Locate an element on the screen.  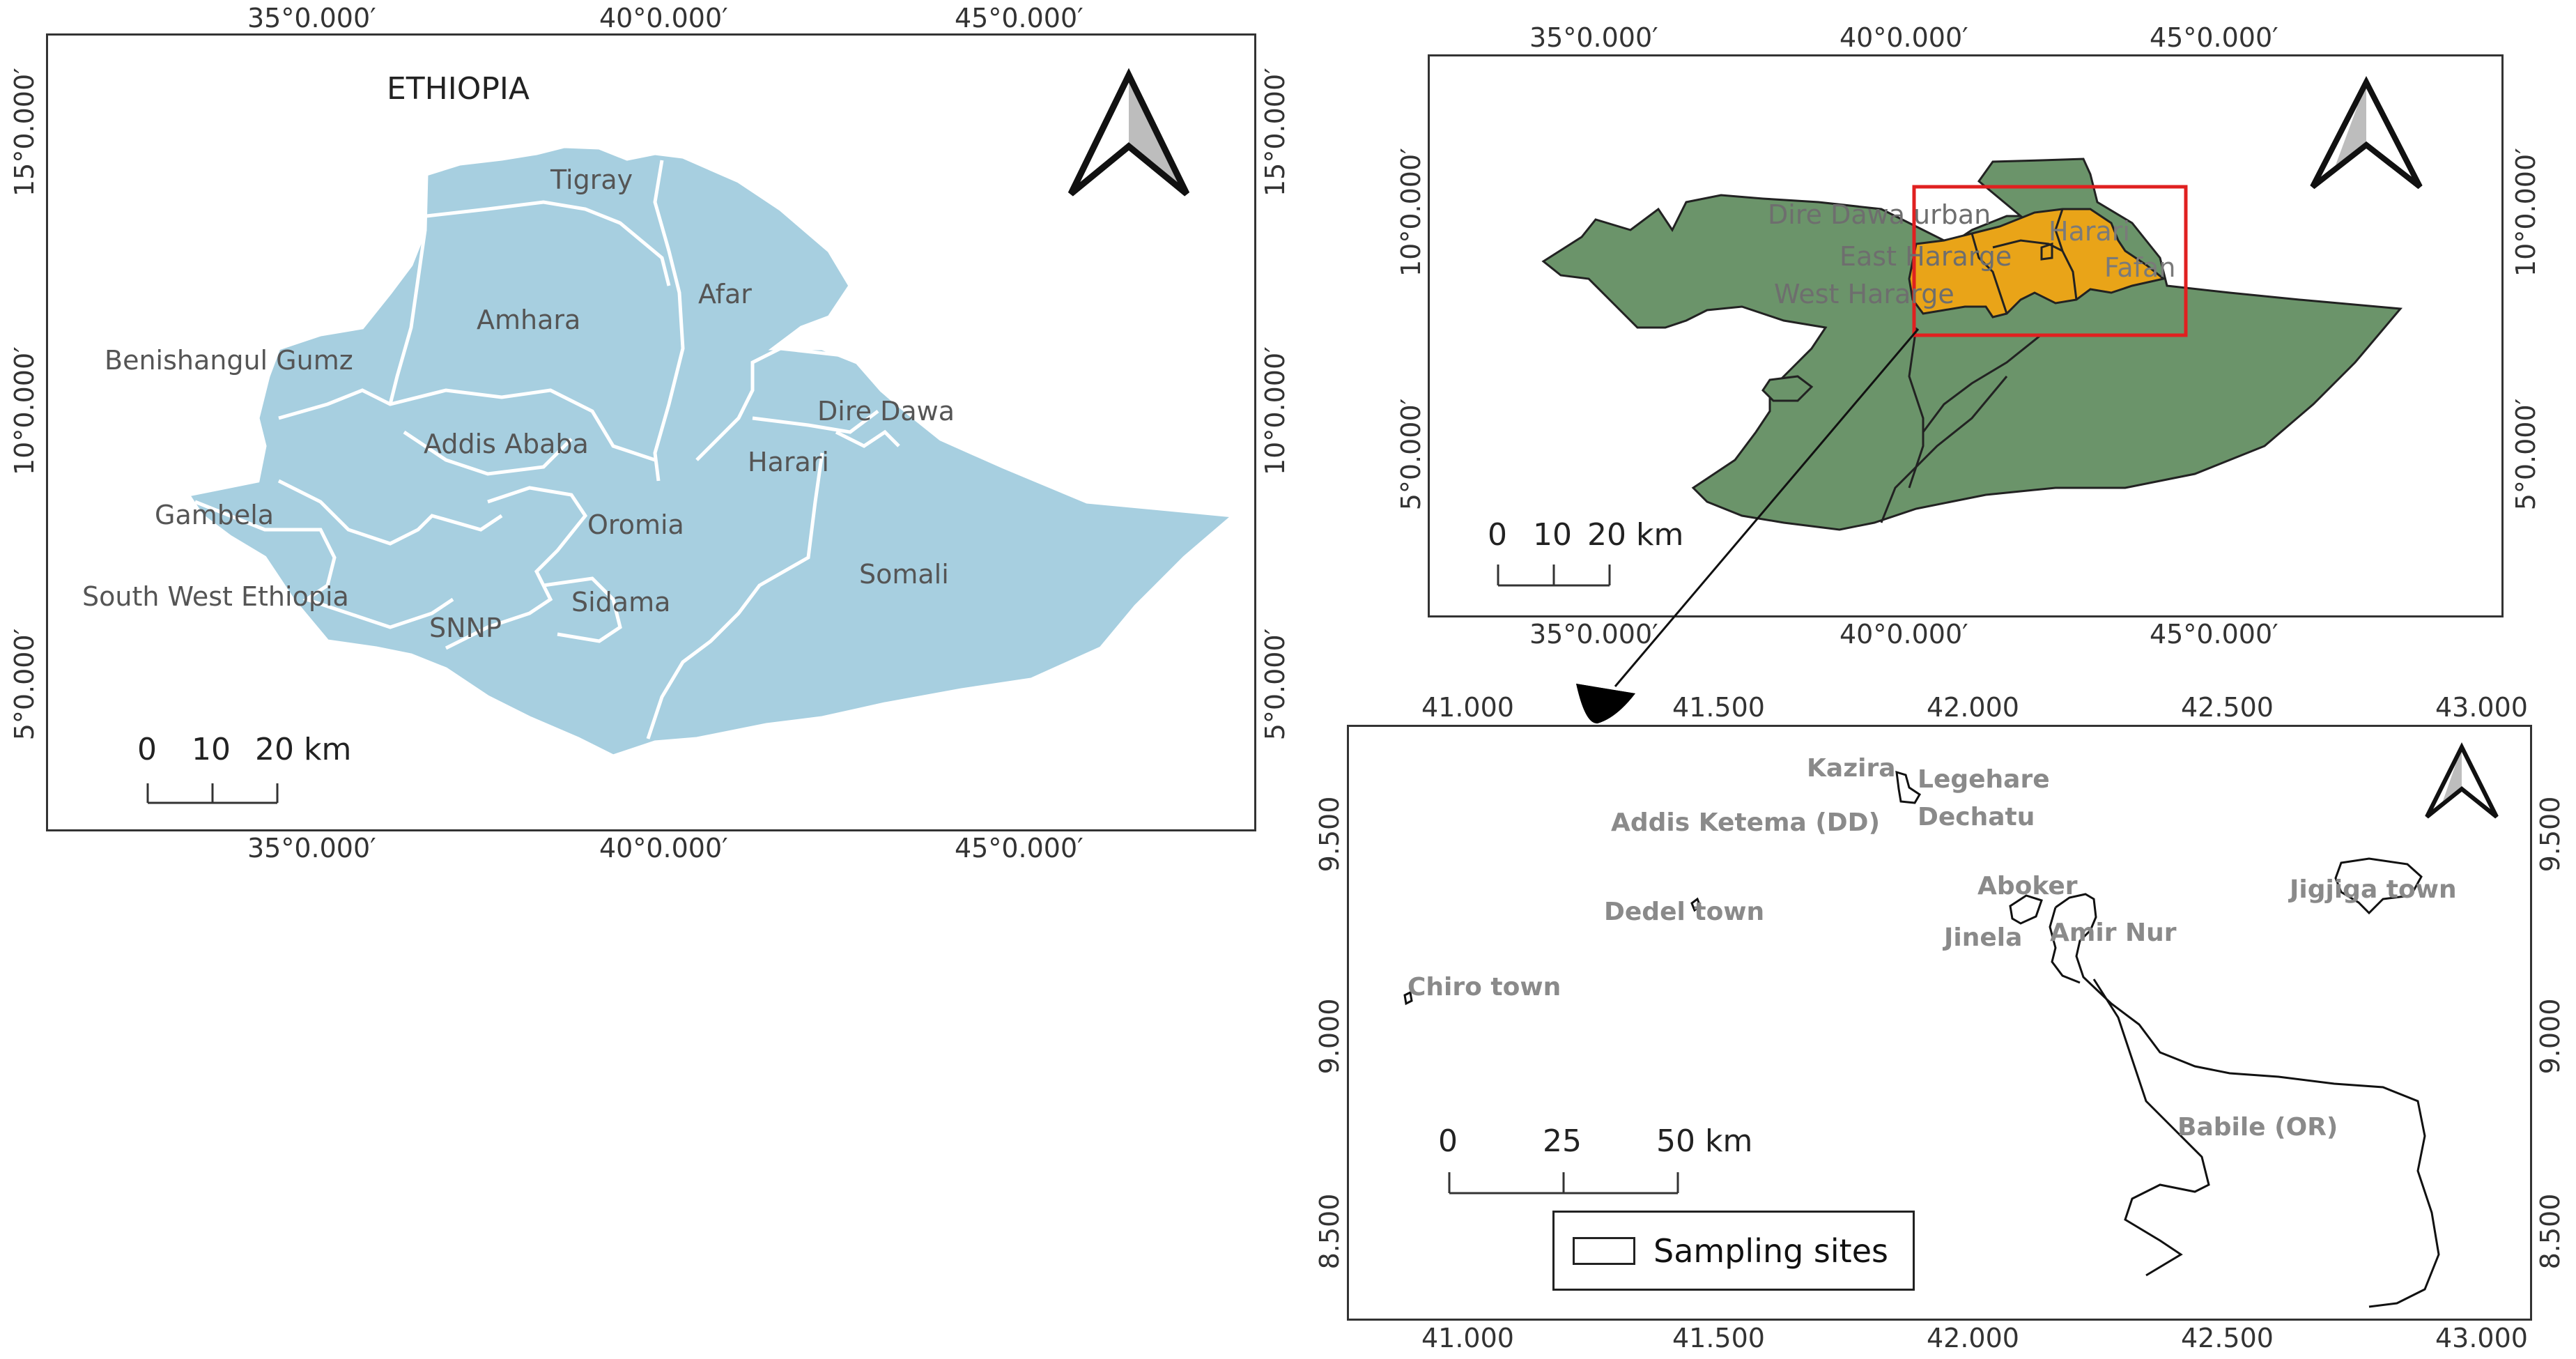
map2-top-tick: 35°0.000′ is located at coordinates (1593, 37).